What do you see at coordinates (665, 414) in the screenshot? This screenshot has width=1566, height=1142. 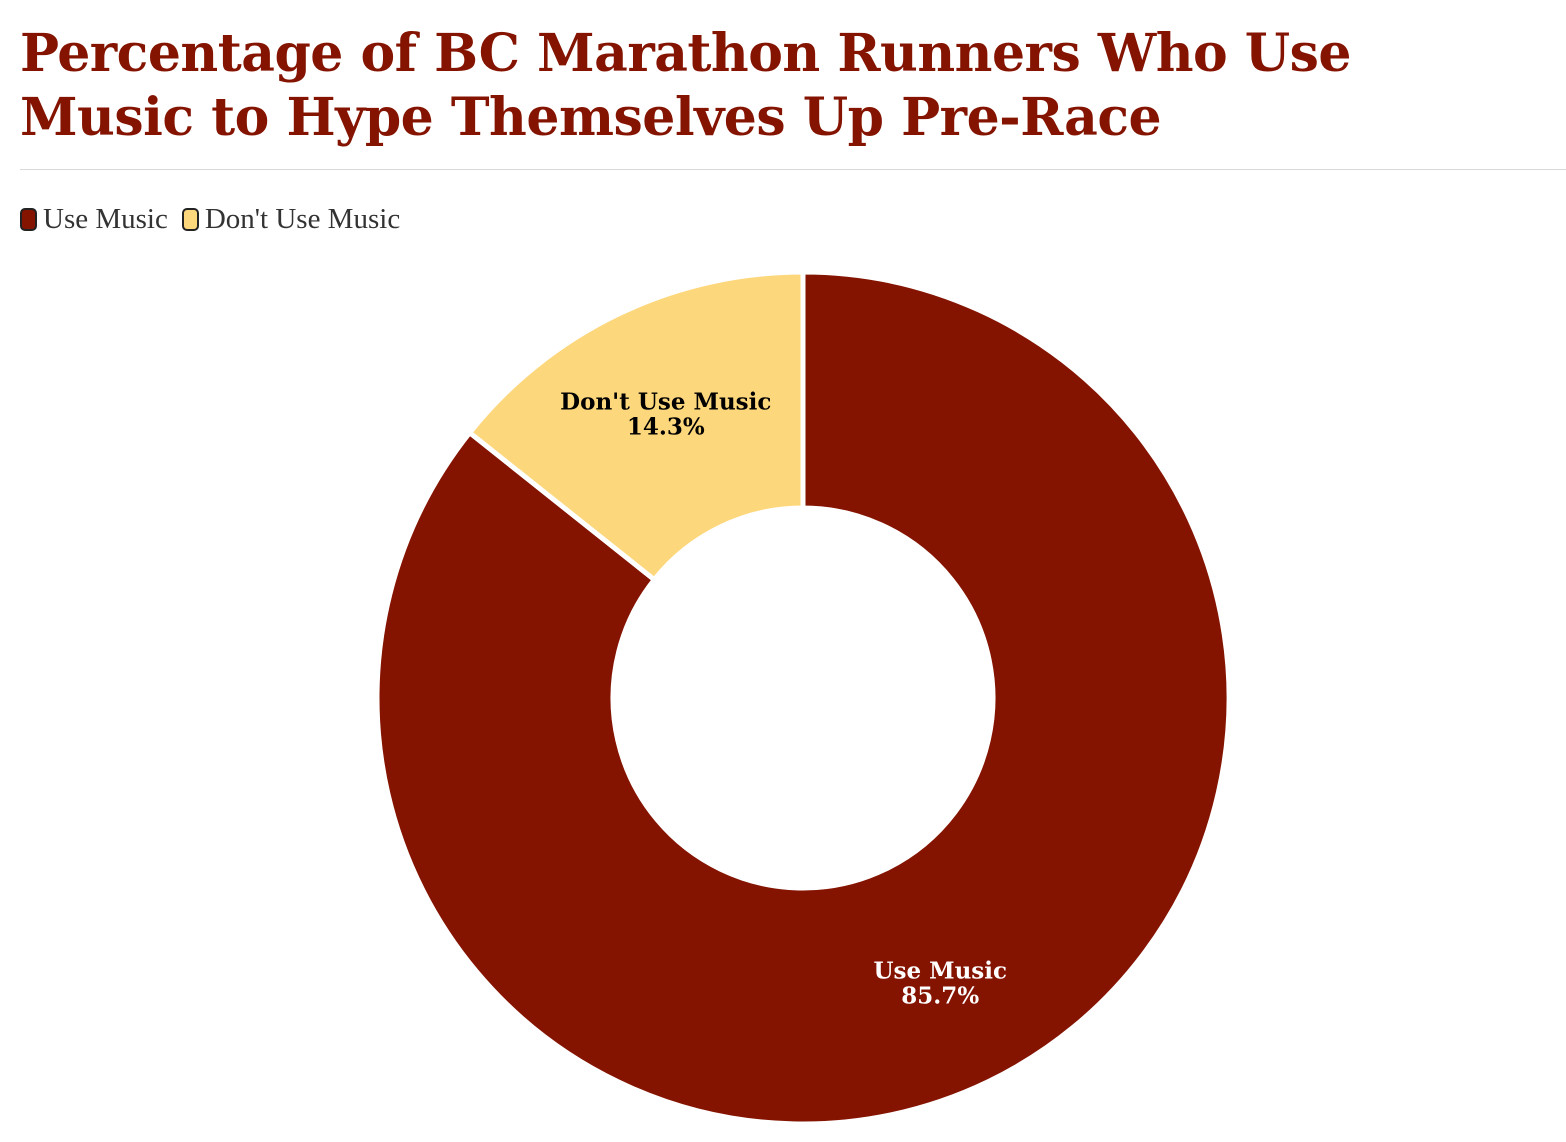 I see `slice-label-don-t-use-music: Don't Use Music 14.3%` at bounding box center [665, 414].